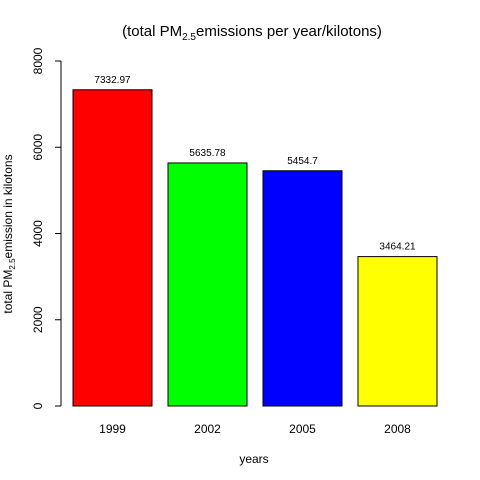 The height and width of the screenshot is (480, 480). Describe the element at coordinates (397, 429) in the screenshot. I see `x-tick-label-2008: 2008` at that location.